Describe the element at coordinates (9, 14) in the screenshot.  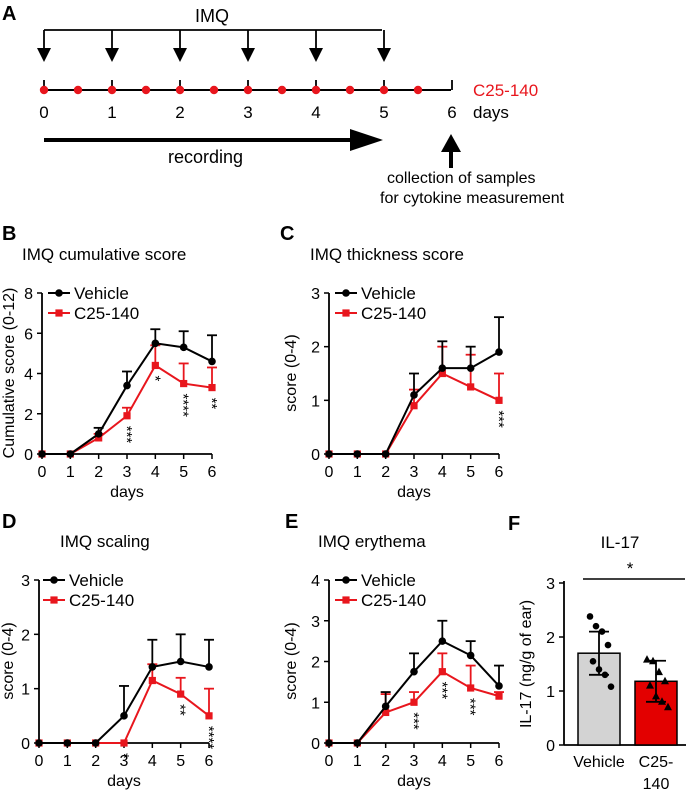
I see `panel-label-a: A` at that location.